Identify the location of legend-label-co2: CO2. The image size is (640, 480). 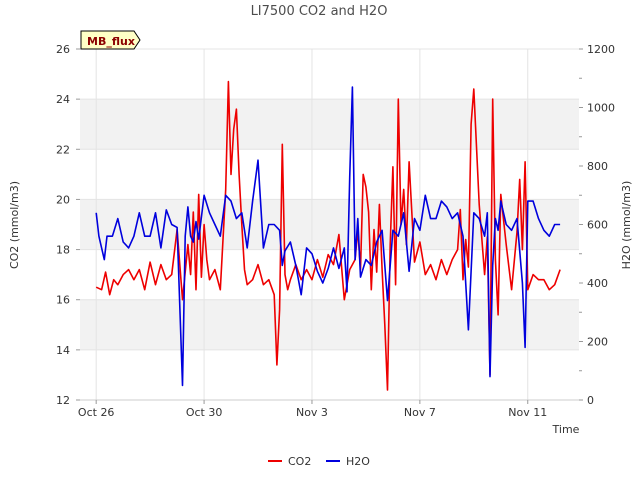
(299, 461).